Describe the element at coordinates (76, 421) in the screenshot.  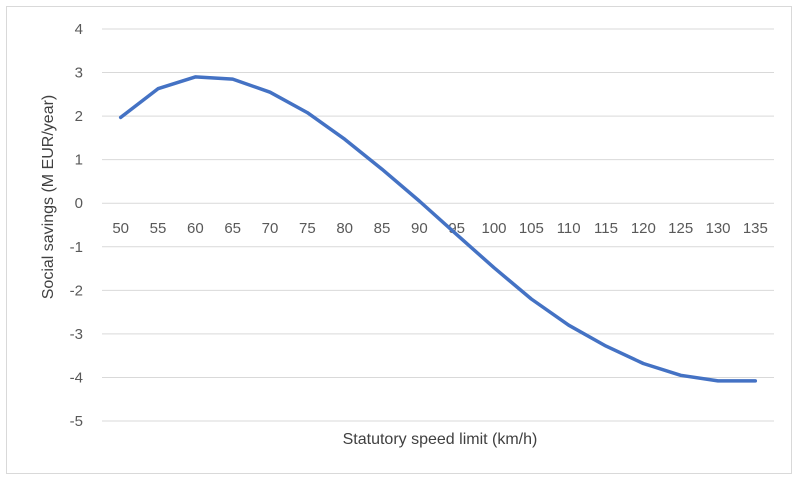
I see `y-tick-label: -5` at that location.